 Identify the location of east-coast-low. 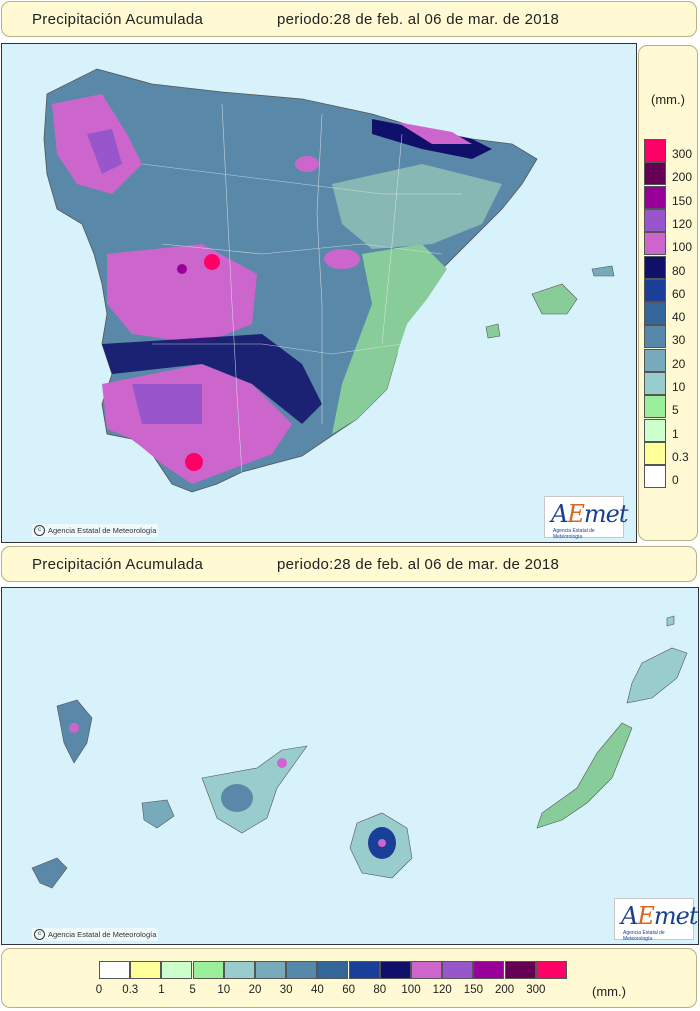
(389, 339).